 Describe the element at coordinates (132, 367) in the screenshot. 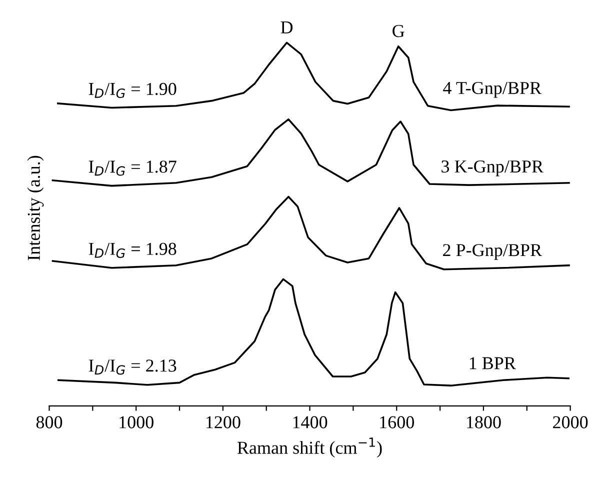

I see `annotation: I$_{D}$/I$_{G}$ = 2.13` at that location.